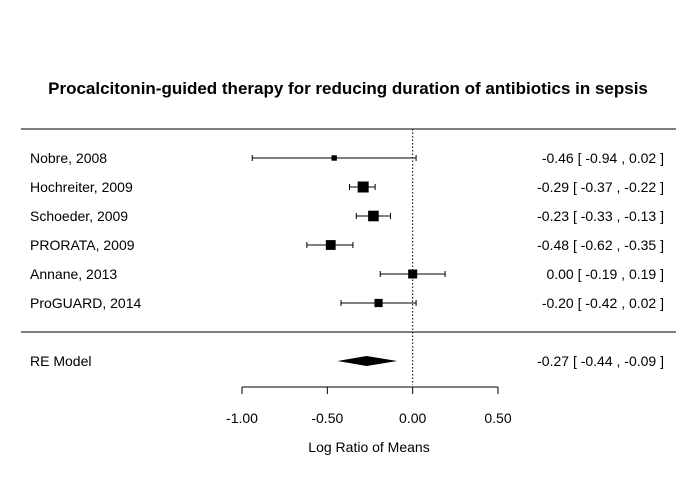 The width and height of the screenshot is (697, 486). What do you see at coordinates (412, 418) in the screenshot?
I see `x-tick-label: 0.00` at bounding box center [412, 418].